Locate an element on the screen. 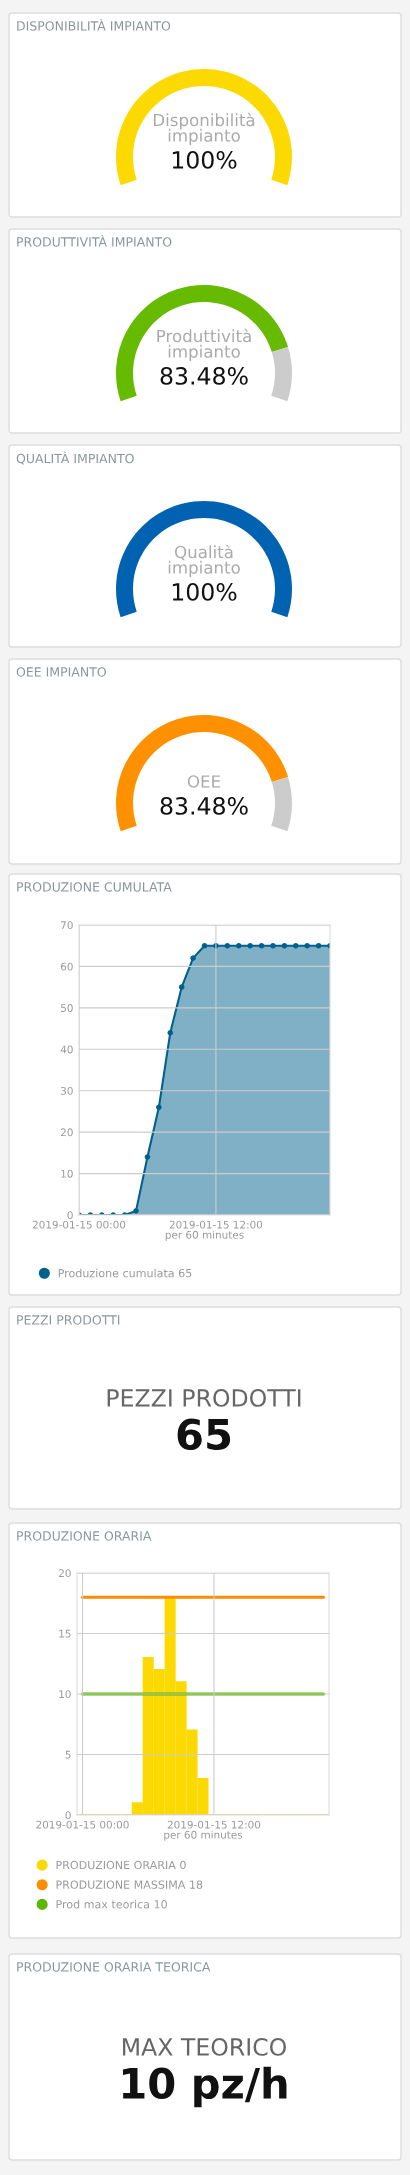 This screenshot has height=2175, width=410. chart-title: DISPONIBILITÀ IMPIANTO is located at coordinates (94, 24).